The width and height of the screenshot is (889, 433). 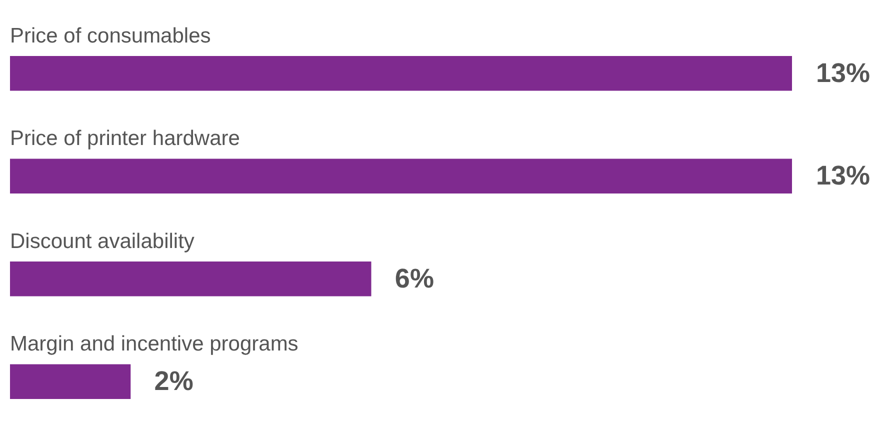 What do you see at coordinates (110, 36) in the screenshot?
I see `y-tick-label: Price of consumables` at bounding box center [110, 36].